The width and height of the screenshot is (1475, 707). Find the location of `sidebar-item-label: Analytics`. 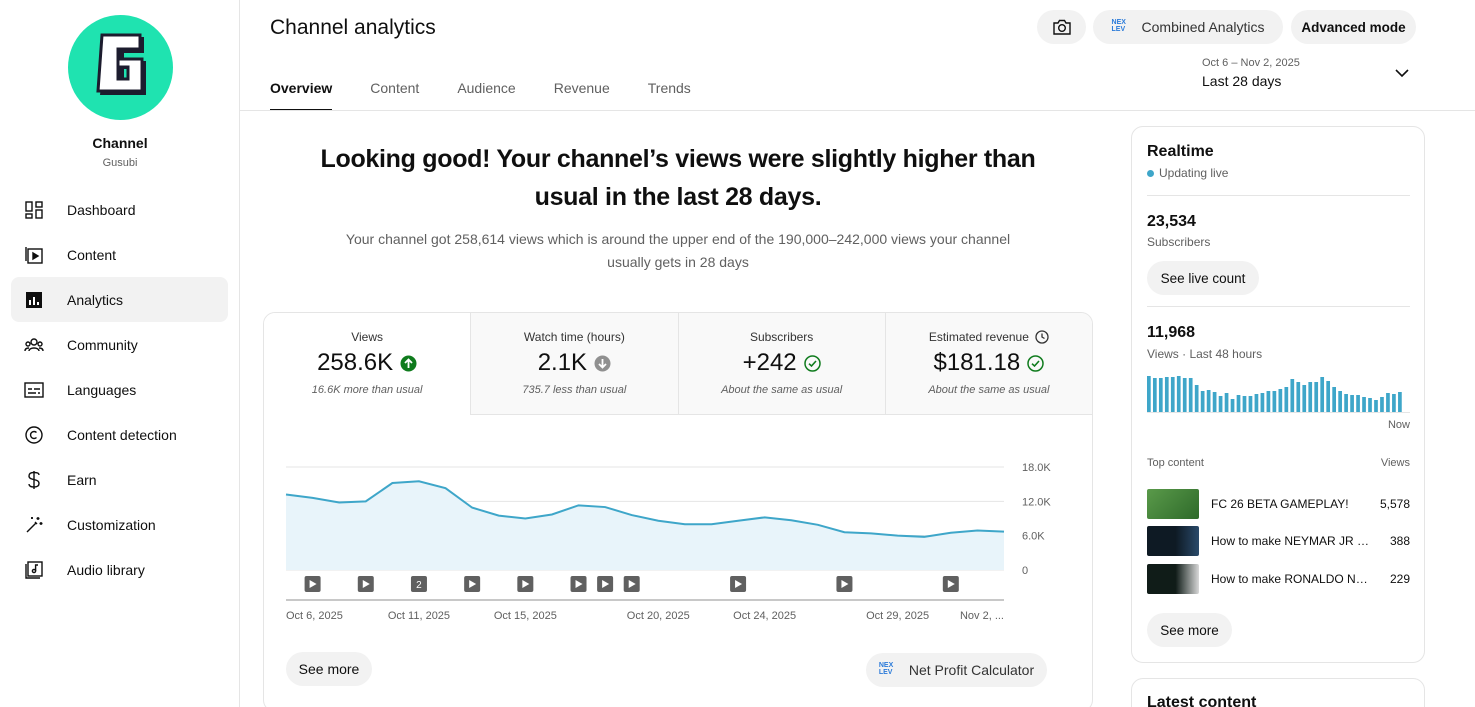

sidebar-item-label: Analytics is located at coordinates (95, 299).